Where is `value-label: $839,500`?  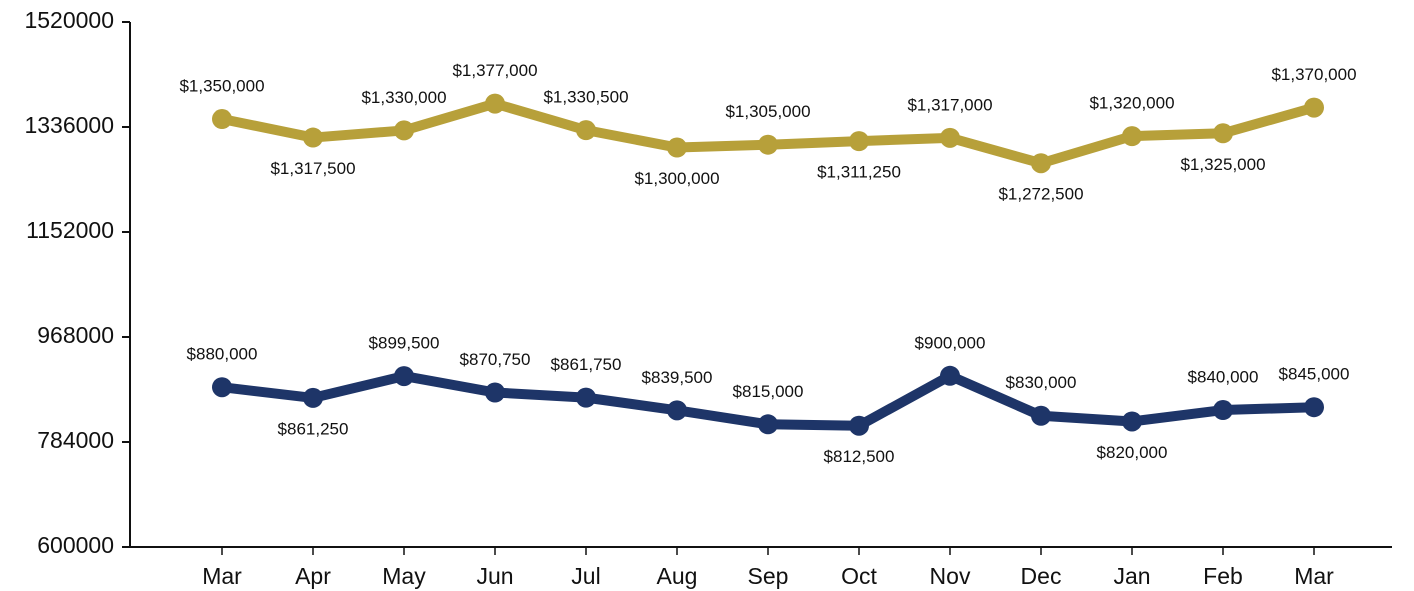 value-label: $839,500 is located at coordinates (677, 377).